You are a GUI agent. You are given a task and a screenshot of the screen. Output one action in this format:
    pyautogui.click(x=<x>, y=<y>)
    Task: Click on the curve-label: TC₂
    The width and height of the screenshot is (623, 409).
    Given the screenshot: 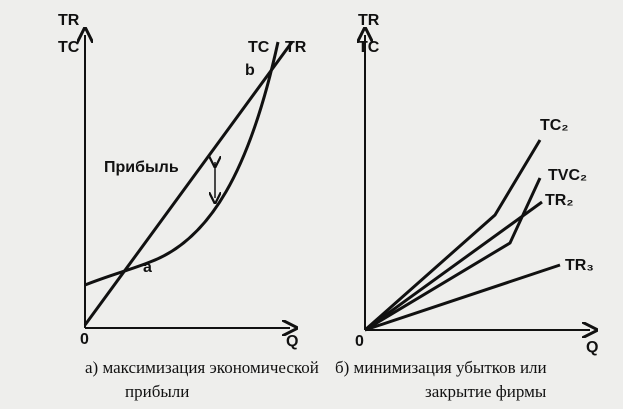 What is the action you would take?
    pyautogui.click(x=554, y=125)
    